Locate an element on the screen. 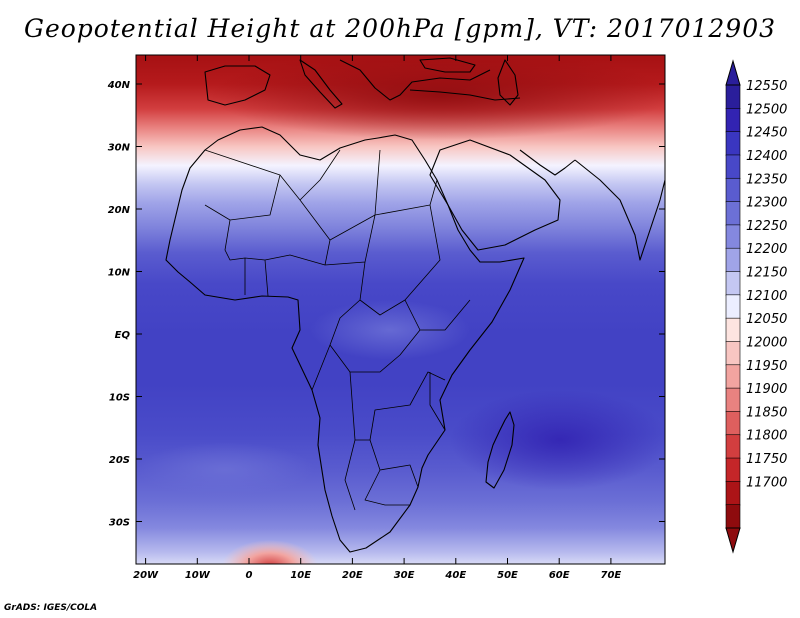  colorbar-label: 11850 is located at coordinates (766, 412).